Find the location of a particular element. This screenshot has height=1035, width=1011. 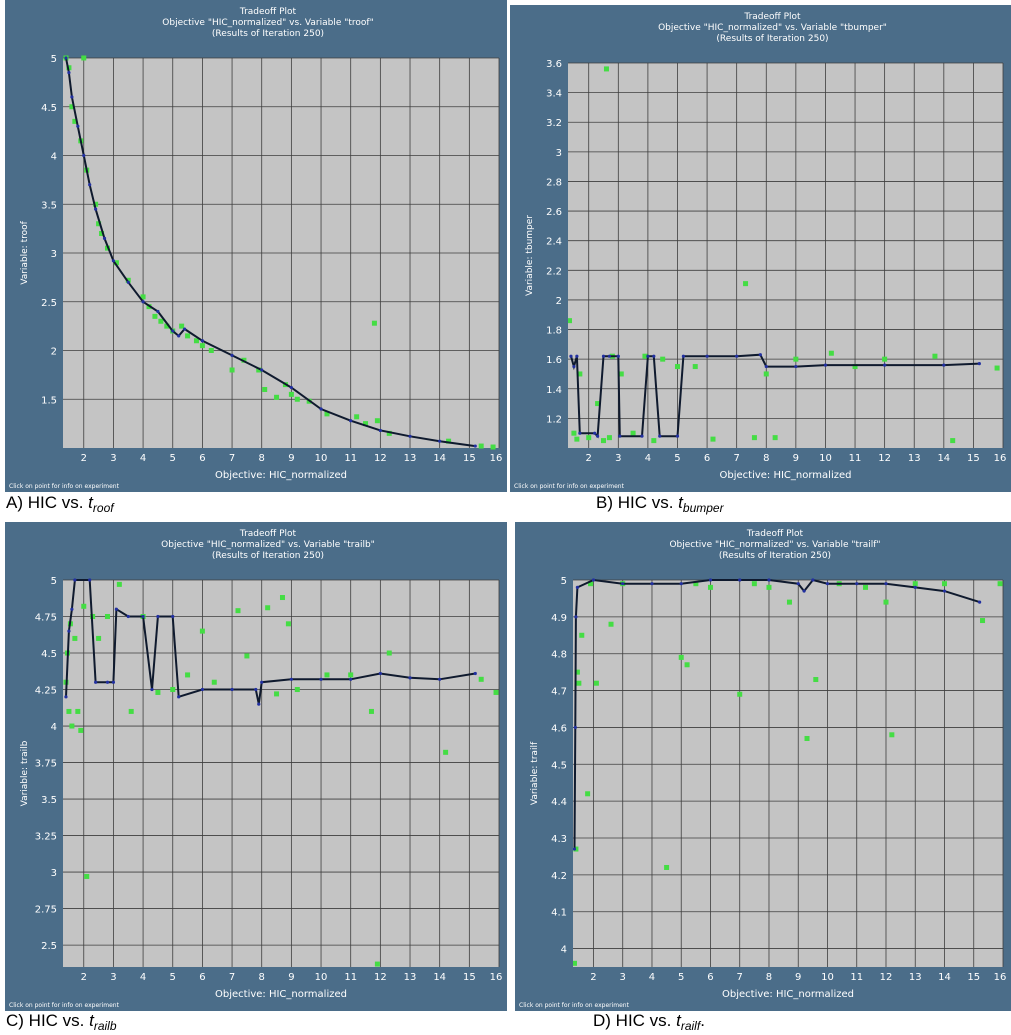

caption-suffix: . is located at coordinates (702, 1020).